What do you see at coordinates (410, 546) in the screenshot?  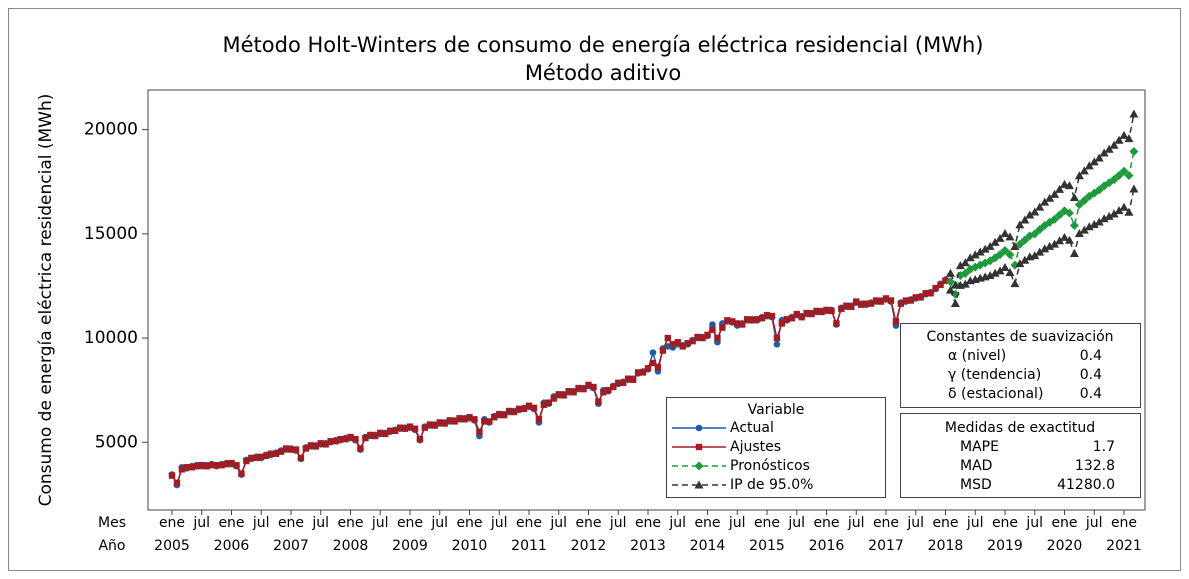 I see `year-label: 2009` at bounding box center [410, 546].